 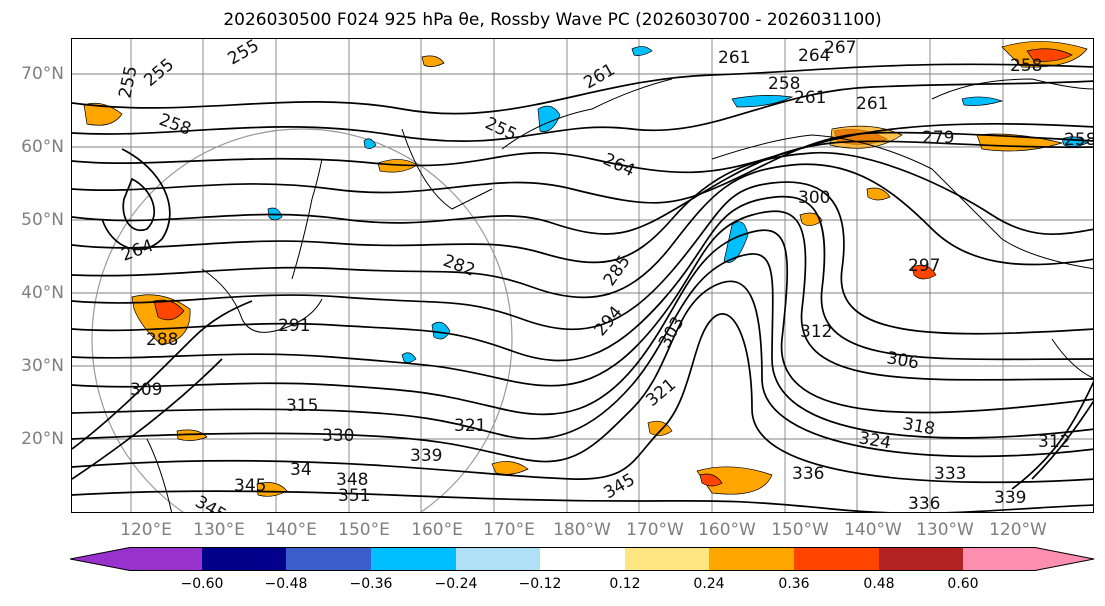 What do you see at coordinates (709, 584) in the screenshot?
I see `colorbar-tick: 0.24` at bounding box center [709, 584].